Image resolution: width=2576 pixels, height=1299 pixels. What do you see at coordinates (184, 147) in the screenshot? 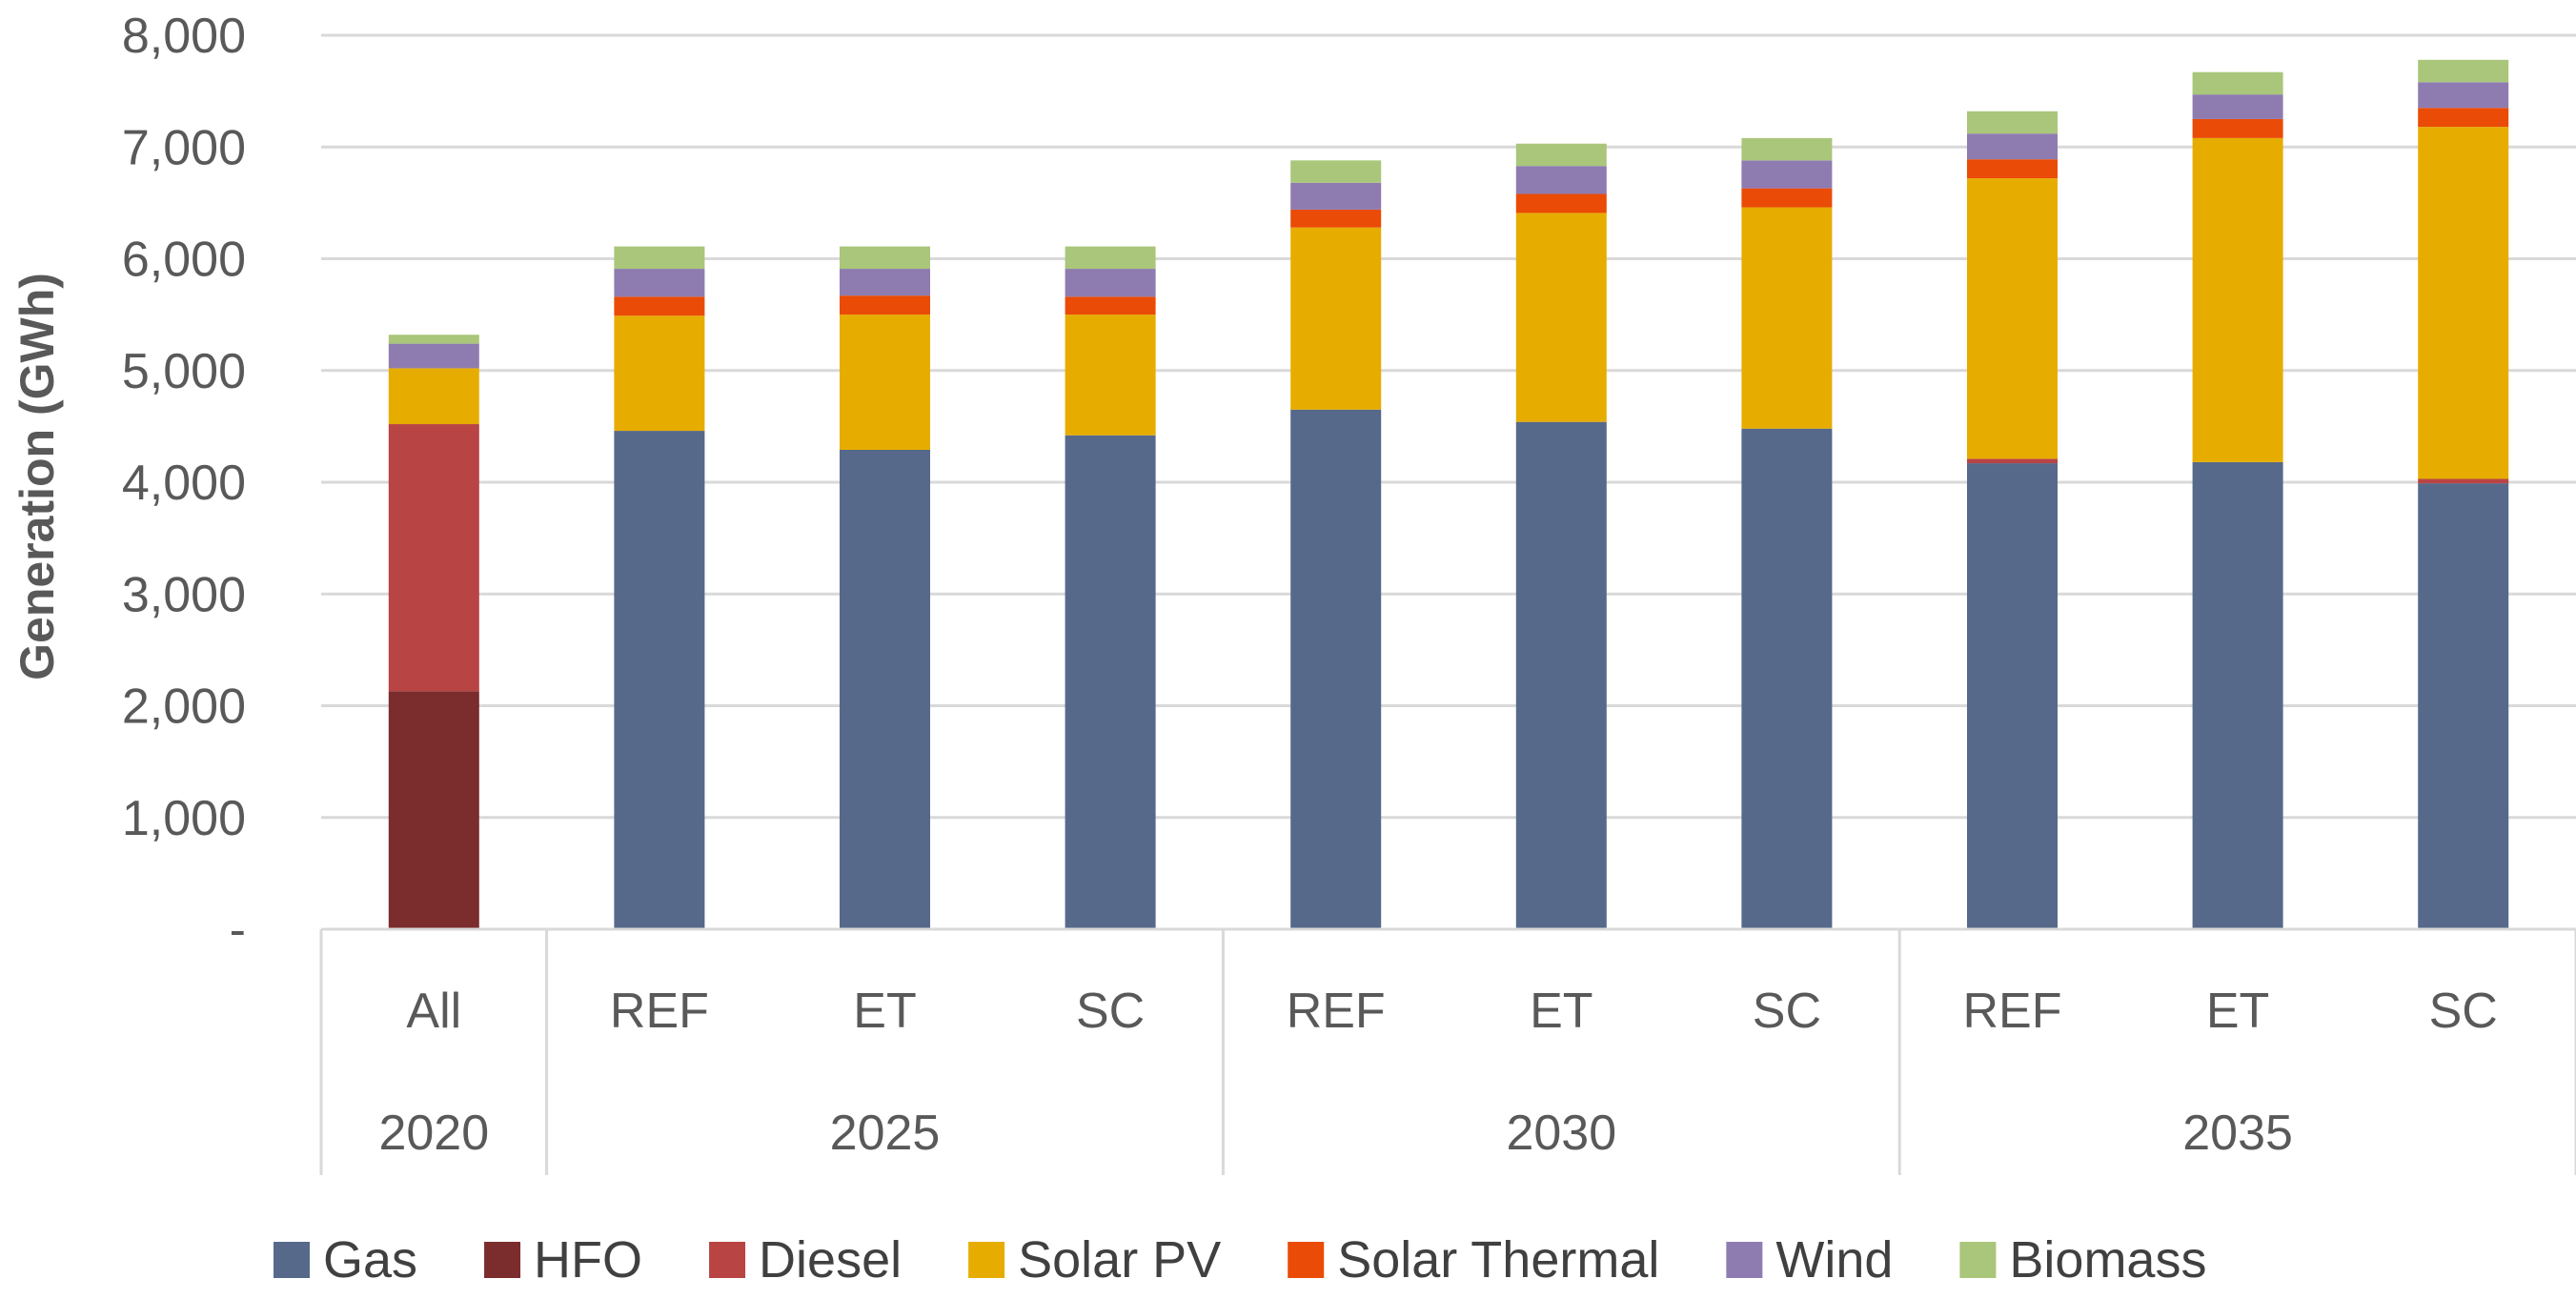
I see `y-tick-label: 7,000` at bounding box center [184, 147].